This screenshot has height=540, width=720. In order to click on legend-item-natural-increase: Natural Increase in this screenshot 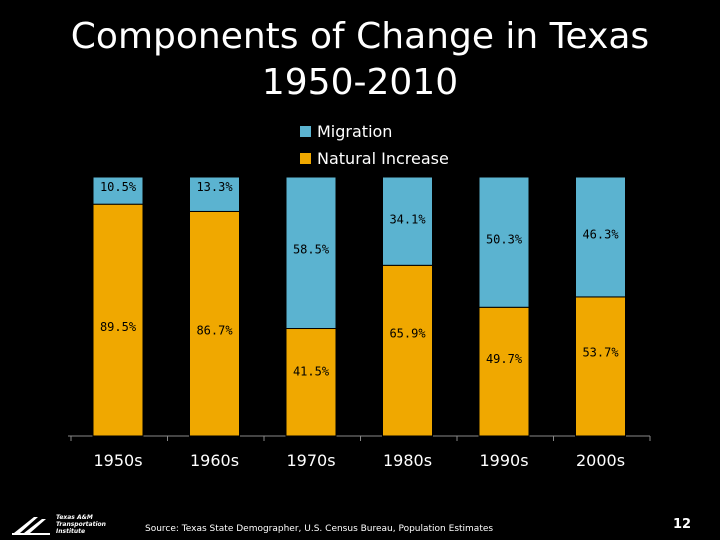, I will do `click(374, 158)`.